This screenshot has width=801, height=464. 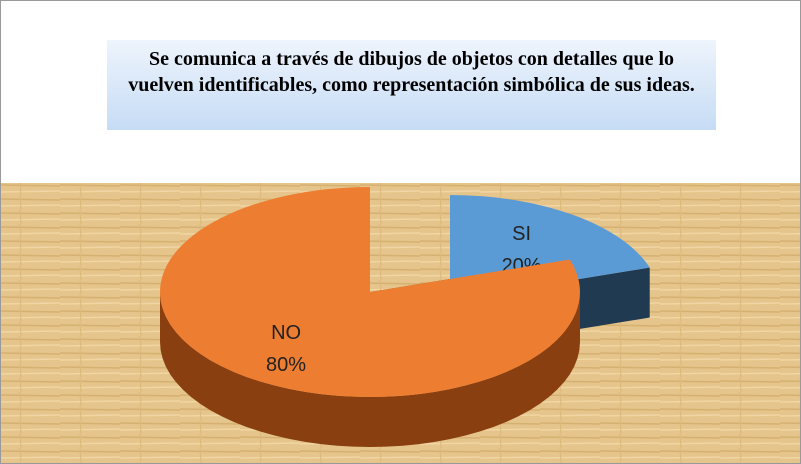 What do you see at coordinates (286, 365) in the screenshot?
I see `slice-value-label: 80%` at bounding box center [286, 365].